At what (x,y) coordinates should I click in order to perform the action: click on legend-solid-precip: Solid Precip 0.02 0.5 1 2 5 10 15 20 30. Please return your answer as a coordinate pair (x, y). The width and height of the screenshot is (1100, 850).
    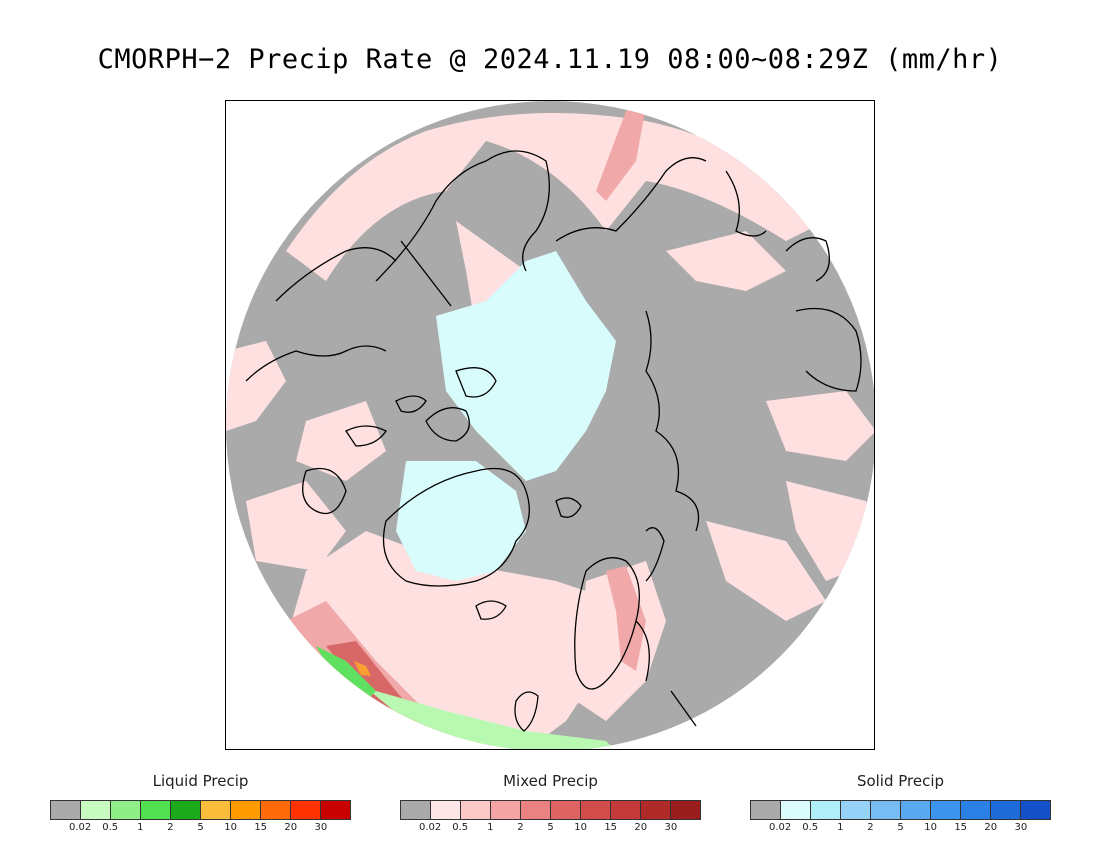
    Looking at the image, I should click on (900, 804).